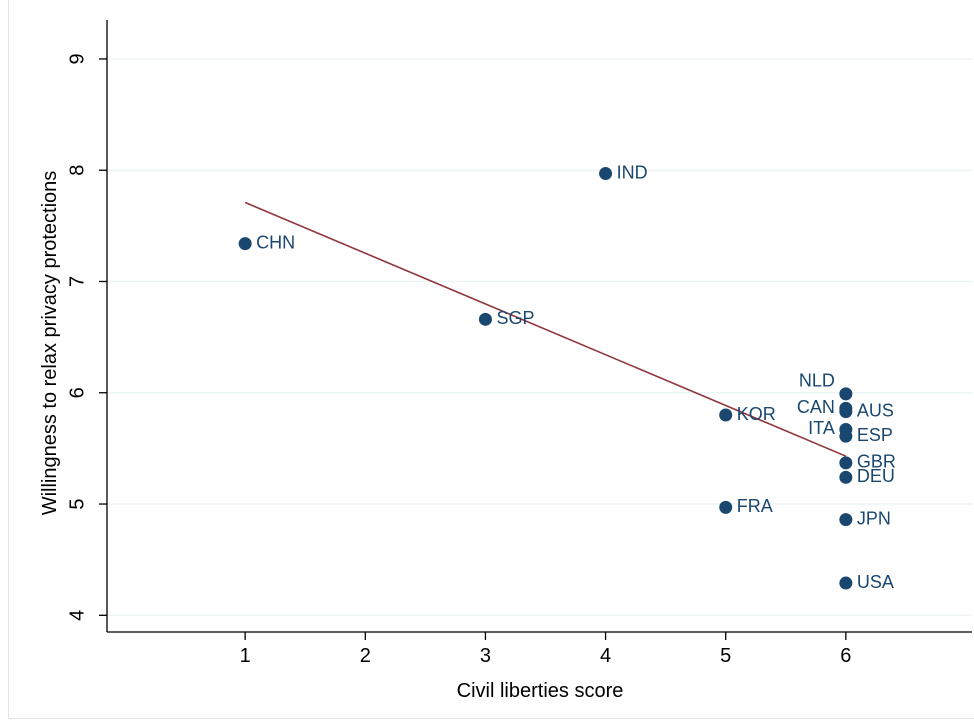 The image size is (974, 727). Describe the element at coordinates (605, 656) in the screenshot. I see `x-tick-label: 4` at that location.